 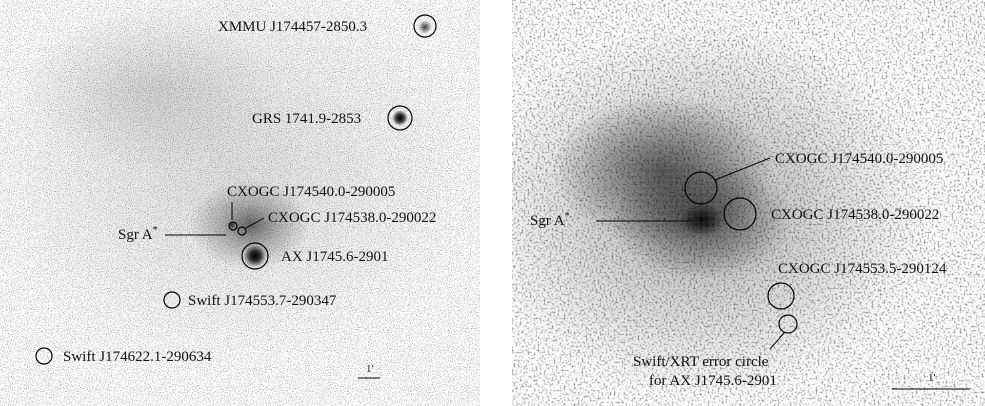 I want to click on cxo1-leader-line, so click(x=742, y=169).